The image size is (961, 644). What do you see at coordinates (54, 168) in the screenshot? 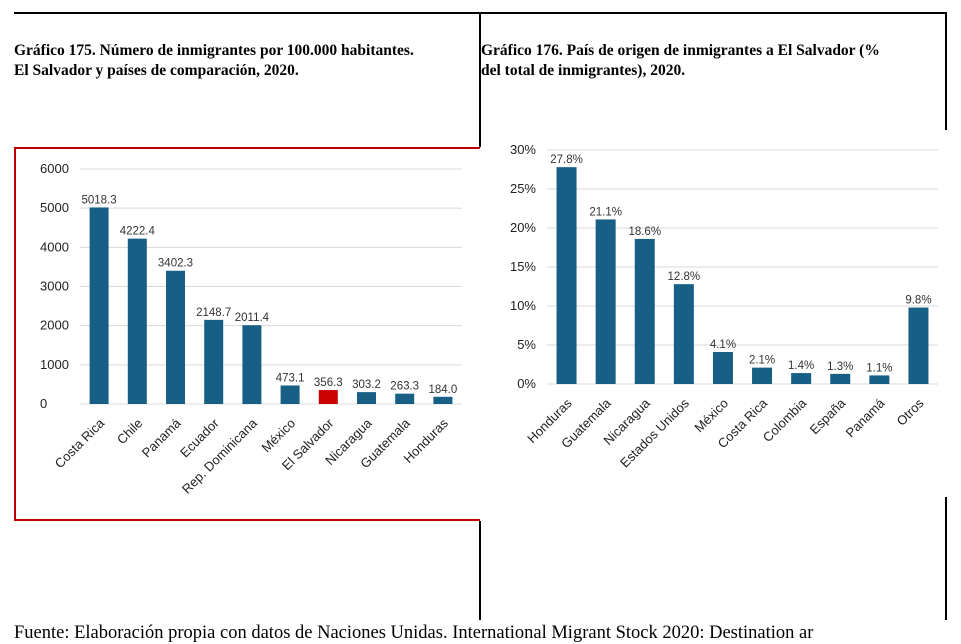
I see `left-y-tick-label: 6000` at bounding box center [54, 168].